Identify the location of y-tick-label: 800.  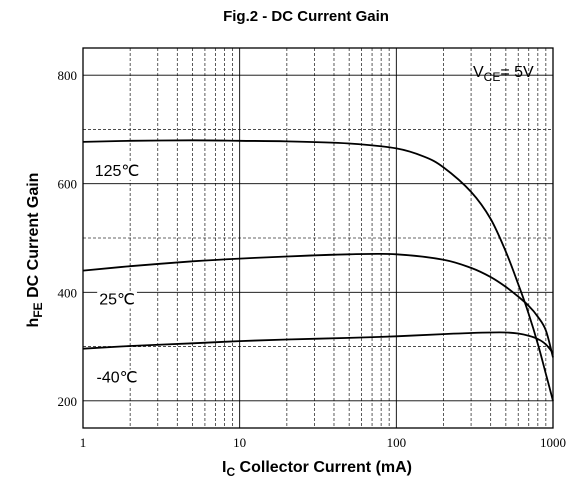
(68, 75).